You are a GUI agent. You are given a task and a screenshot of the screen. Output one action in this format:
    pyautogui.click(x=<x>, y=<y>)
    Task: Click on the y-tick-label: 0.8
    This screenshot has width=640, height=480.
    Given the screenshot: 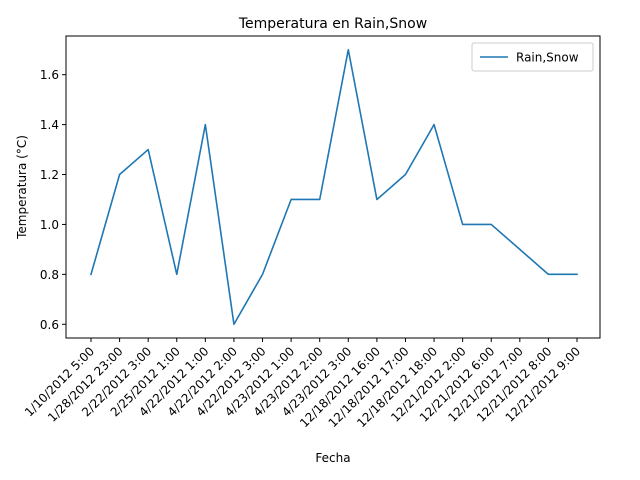 What is the action you would take?
    pyautogui.click(x=49, y=275)
    